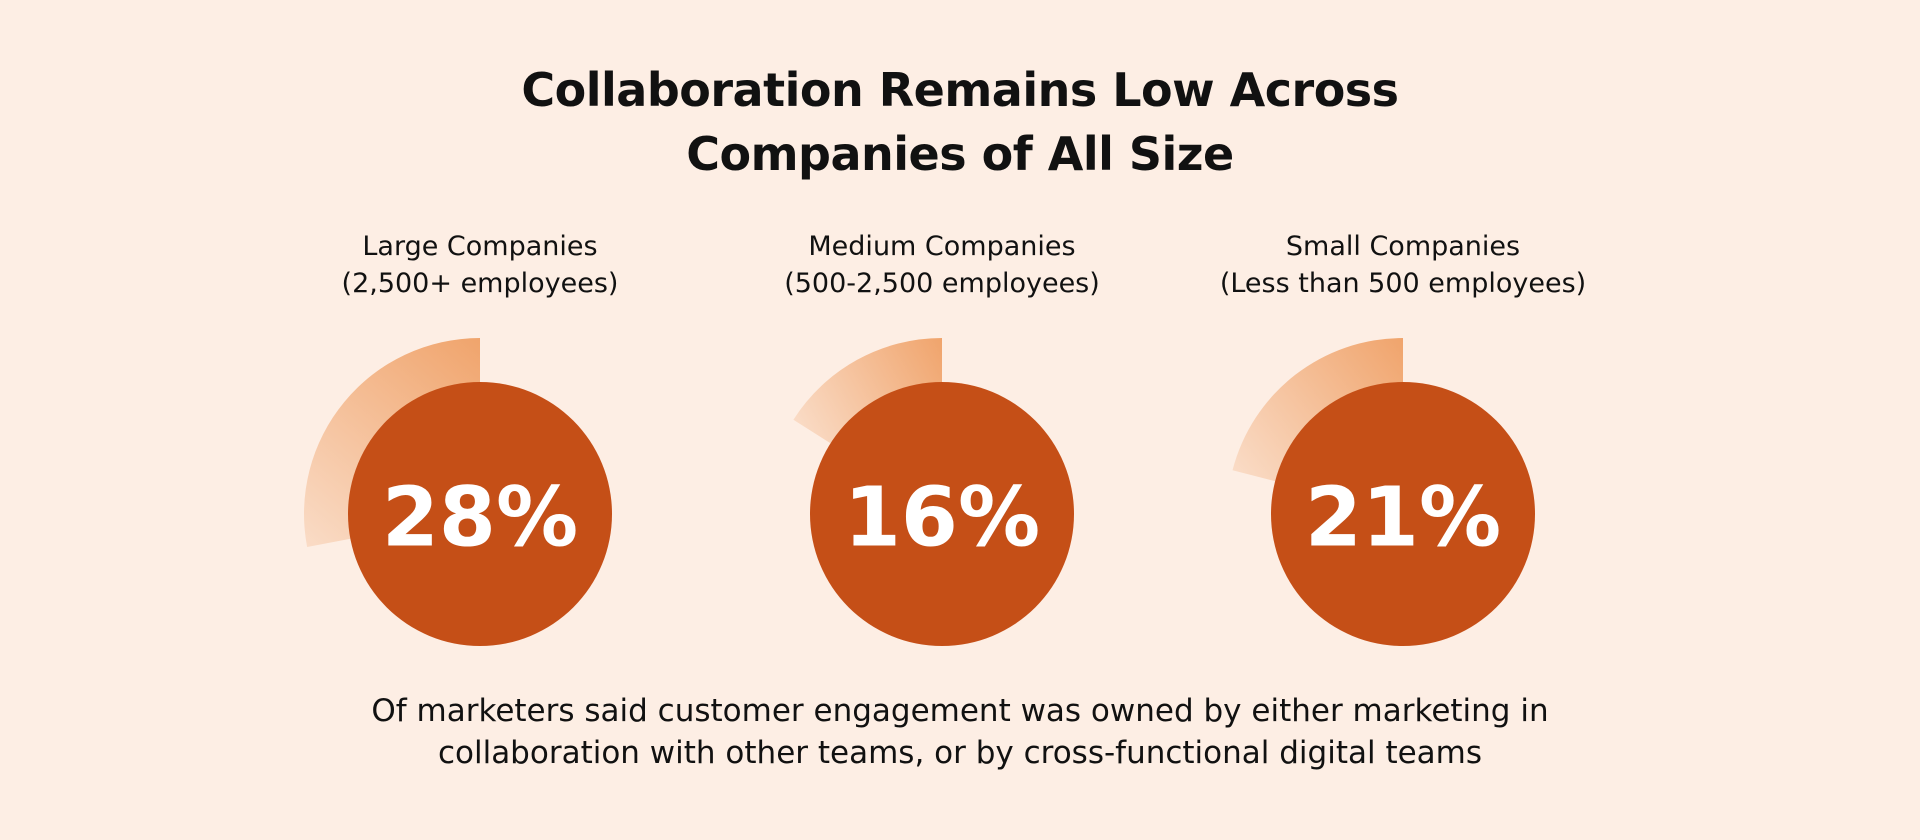 The width and height of the screenshot is (1920, 840). Describe the element at coordinates (1403, 518) in the screenshot. I see `value-label: 21%` at that location.